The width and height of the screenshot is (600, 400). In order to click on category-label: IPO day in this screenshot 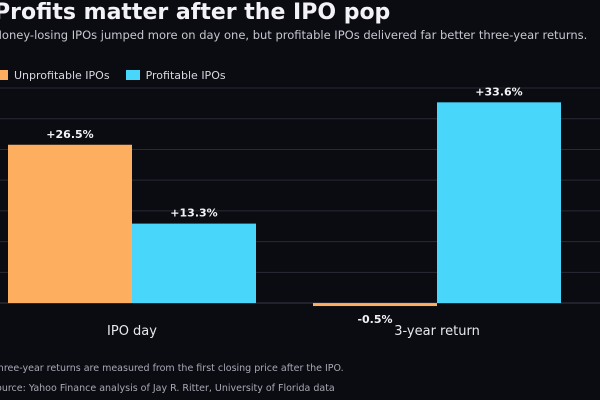, I will do `click(132, 331)`.